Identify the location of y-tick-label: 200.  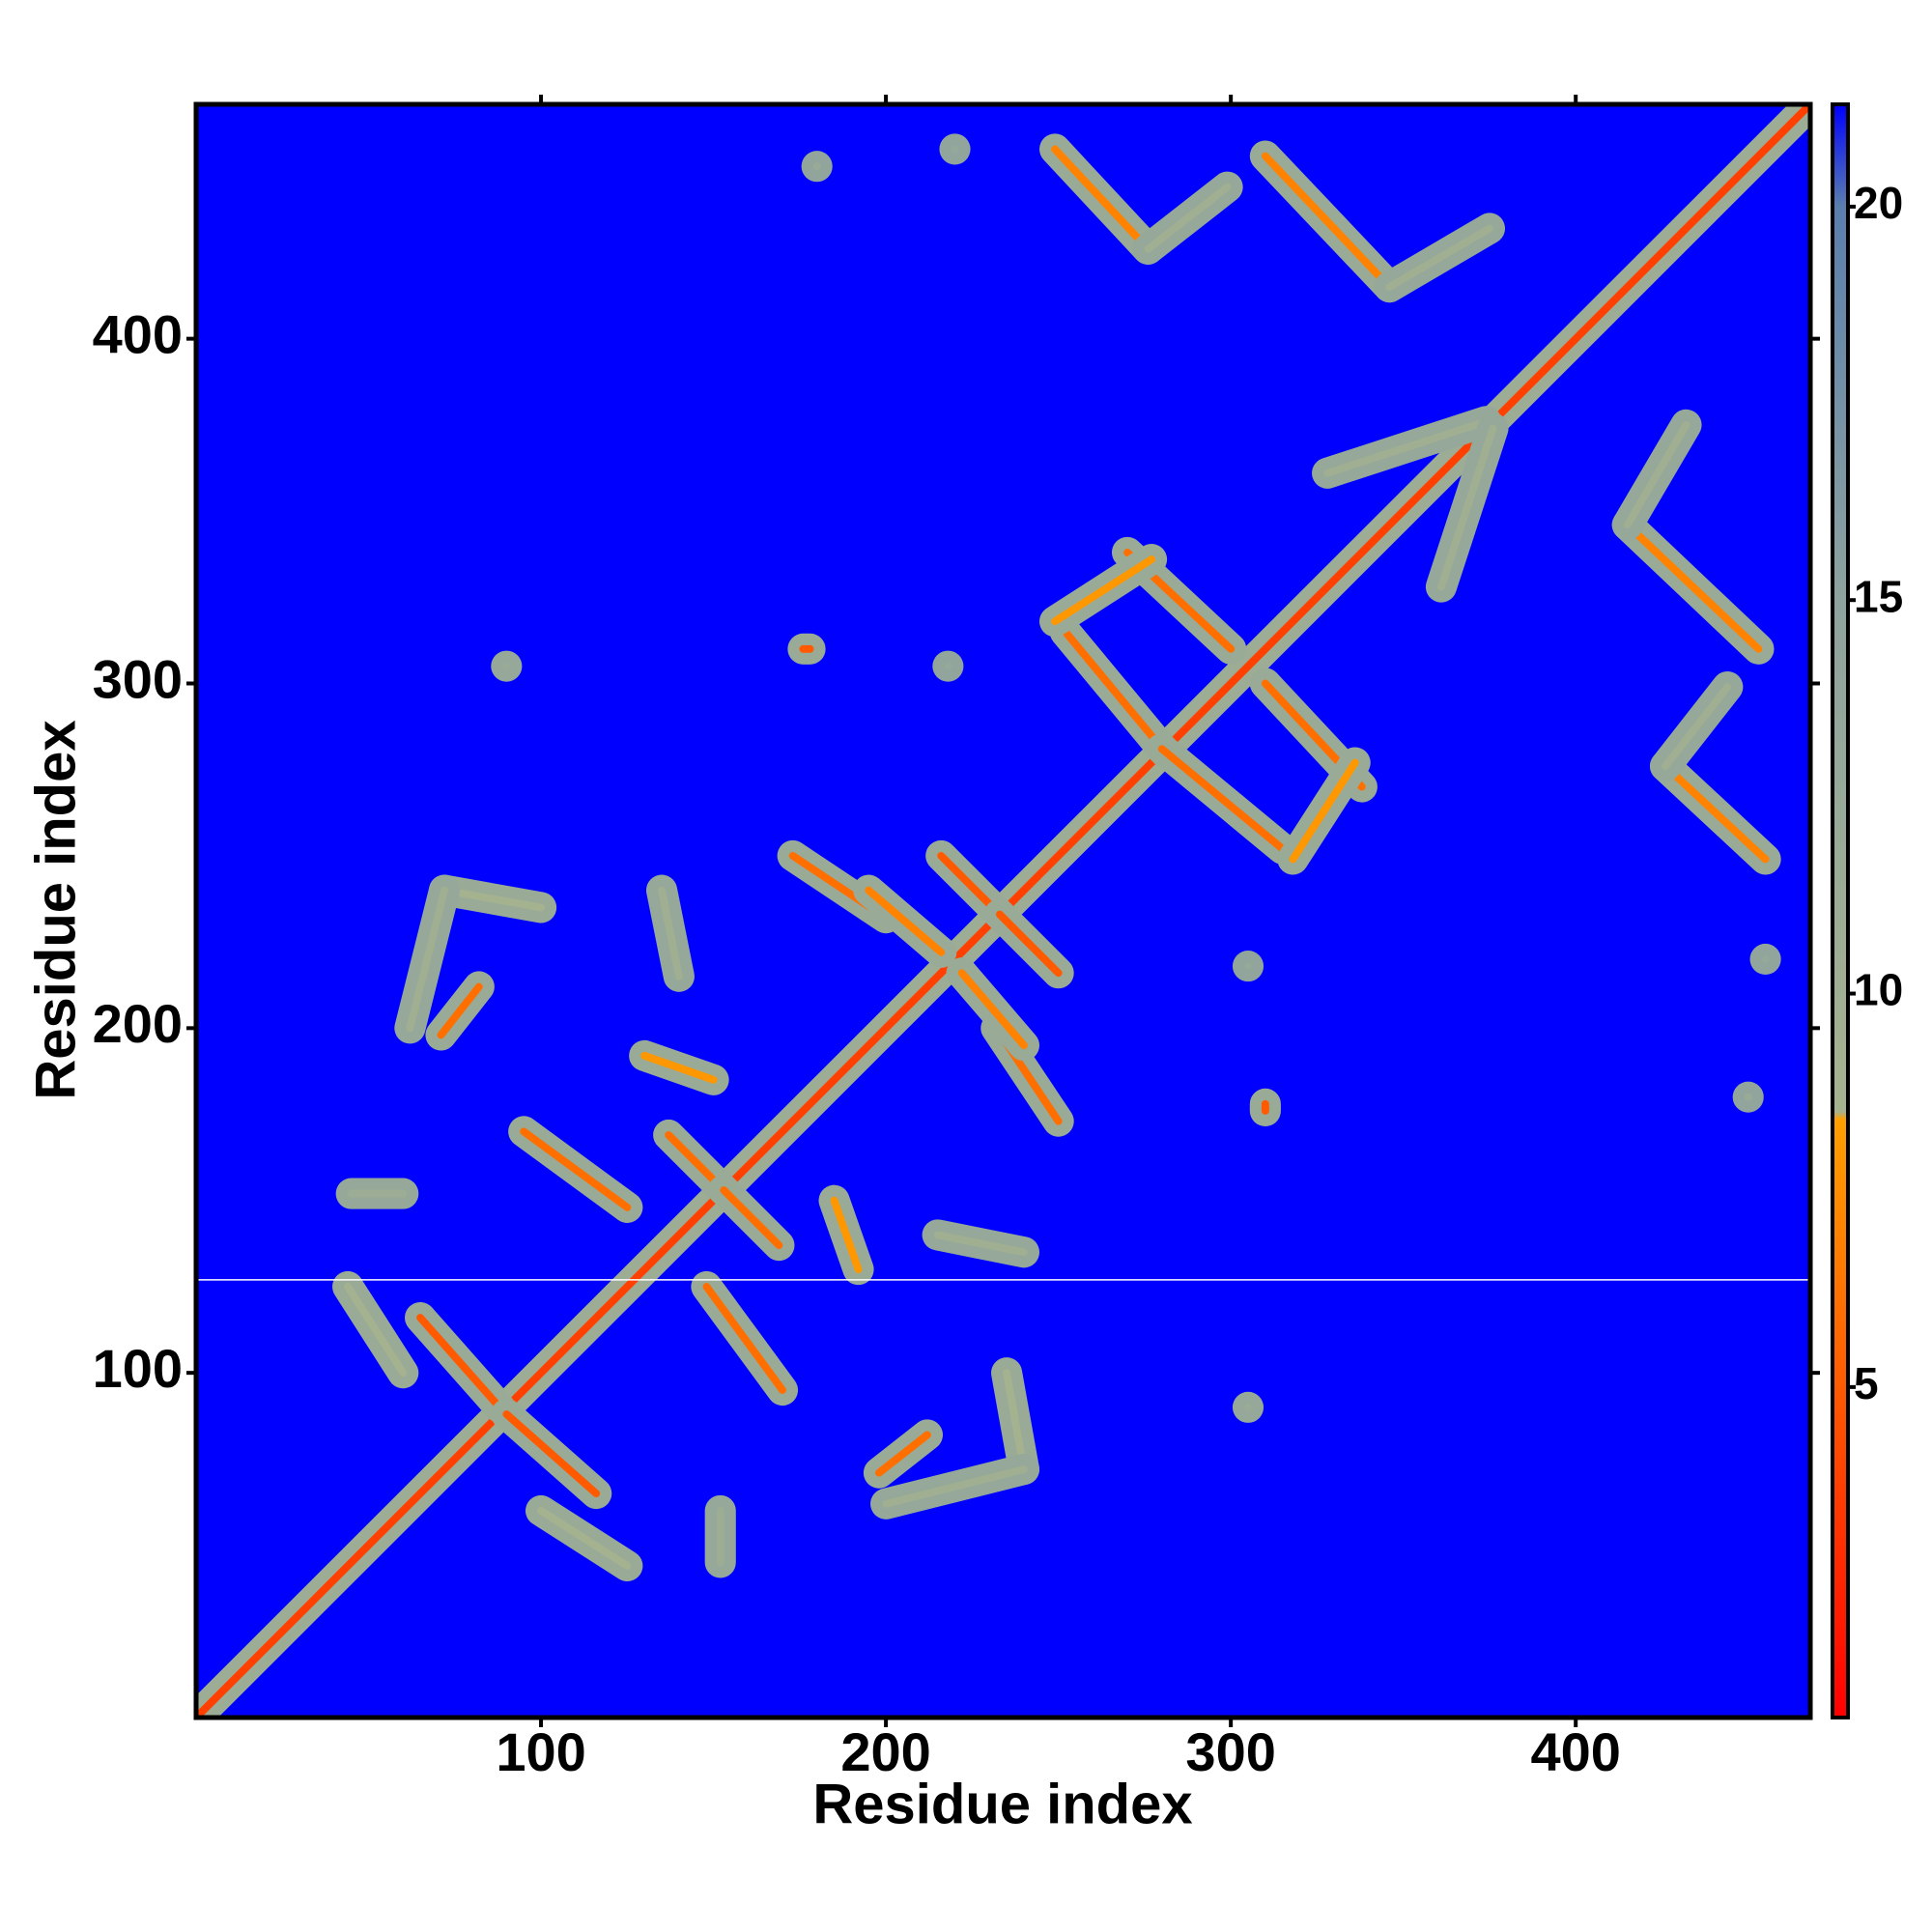
(138, 1024).